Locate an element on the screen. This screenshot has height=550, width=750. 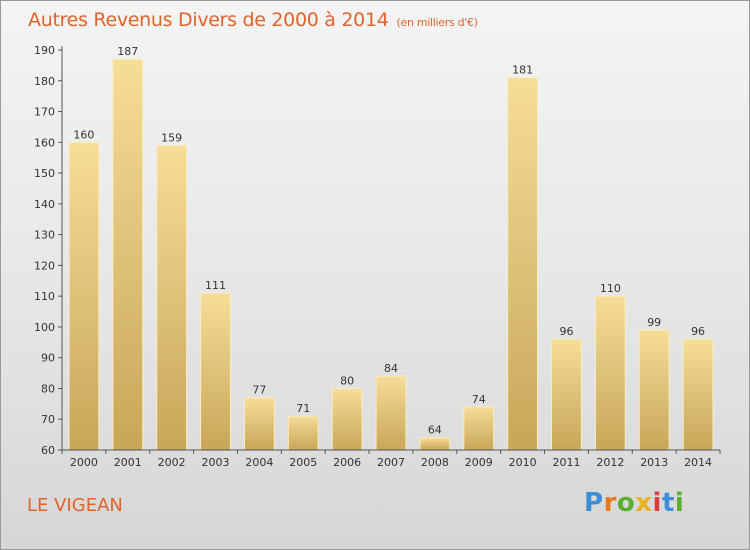
x-tick-label-2013: 2013 is located at coordinates (654, 462).